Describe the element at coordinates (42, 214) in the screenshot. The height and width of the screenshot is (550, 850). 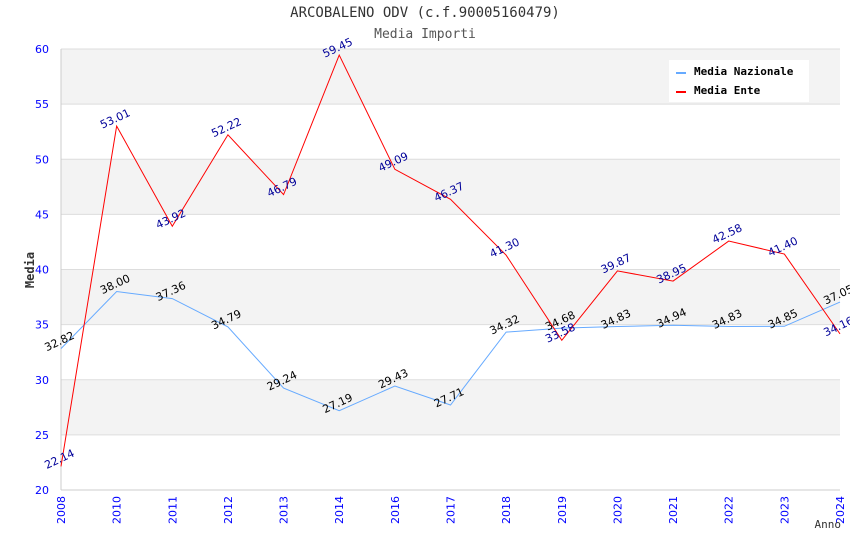
I see `y-tick-label: 45` at that location.